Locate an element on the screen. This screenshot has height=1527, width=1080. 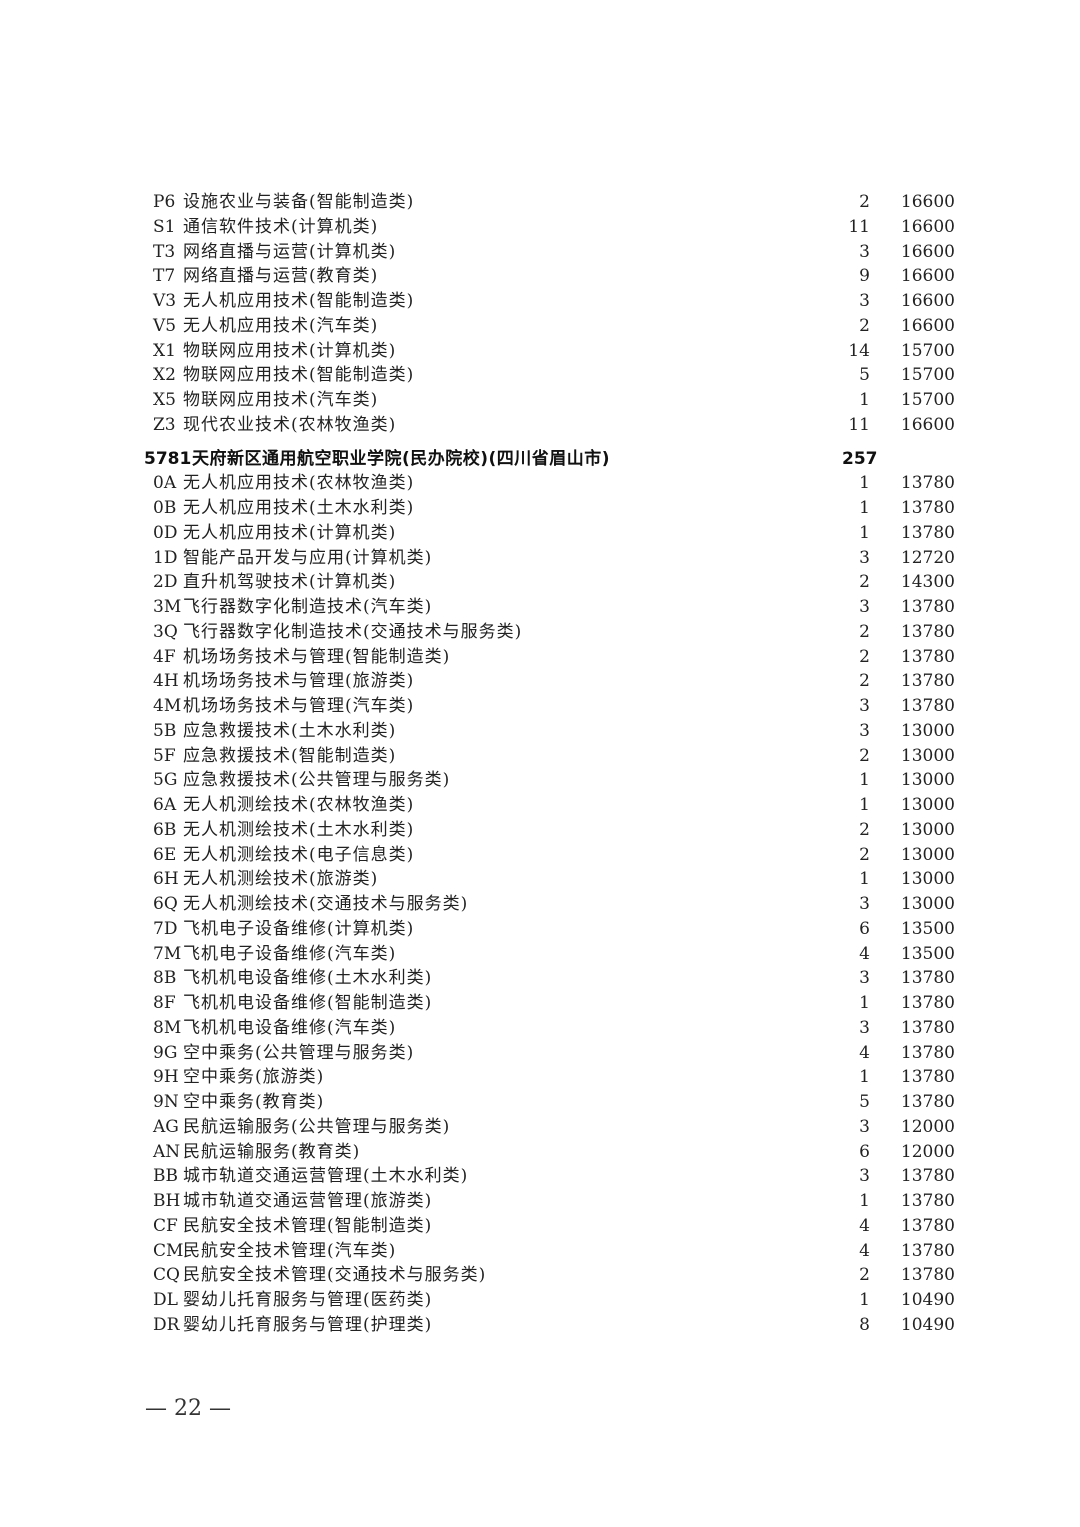
major-count: 5 is located at coordinates (864, 1102).